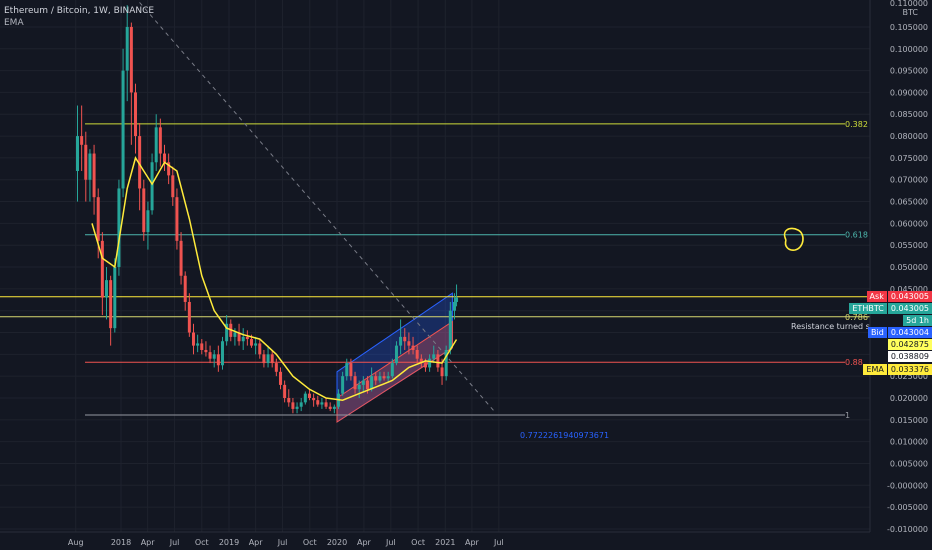  Describe the element at coordinates (847, 415) in the screenshot. I see `fib-label-1: 1` at that location.